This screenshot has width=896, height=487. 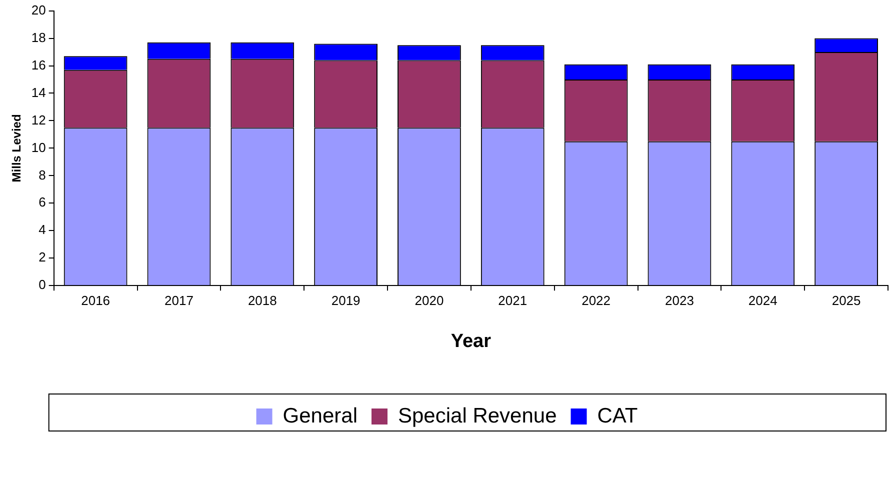 What do you see at coordinates (179, 300) in the screenshot?
I see `x-tick-label: 2017` at bounding box center [179, 300].